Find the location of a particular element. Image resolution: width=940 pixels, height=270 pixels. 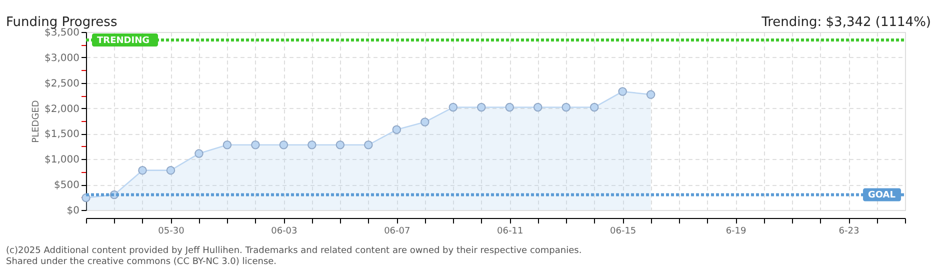

y-tick-label: $0 is located at coordinates (73, 211).